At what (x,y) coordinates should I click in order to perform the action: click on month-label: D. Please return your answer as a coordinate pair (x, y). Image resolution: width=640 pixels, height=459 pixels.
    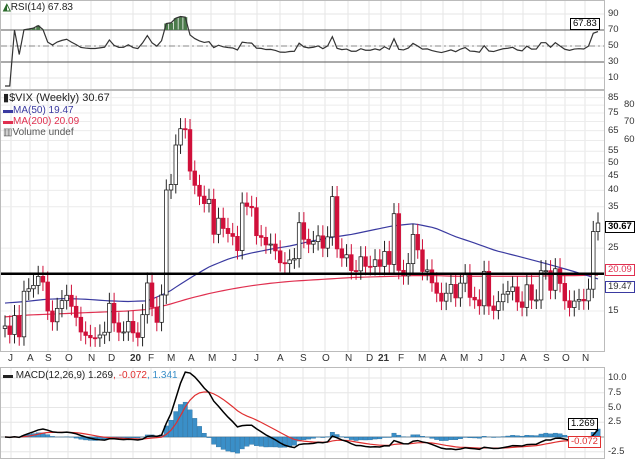
    Looking at the image, I should click on (112, 358).